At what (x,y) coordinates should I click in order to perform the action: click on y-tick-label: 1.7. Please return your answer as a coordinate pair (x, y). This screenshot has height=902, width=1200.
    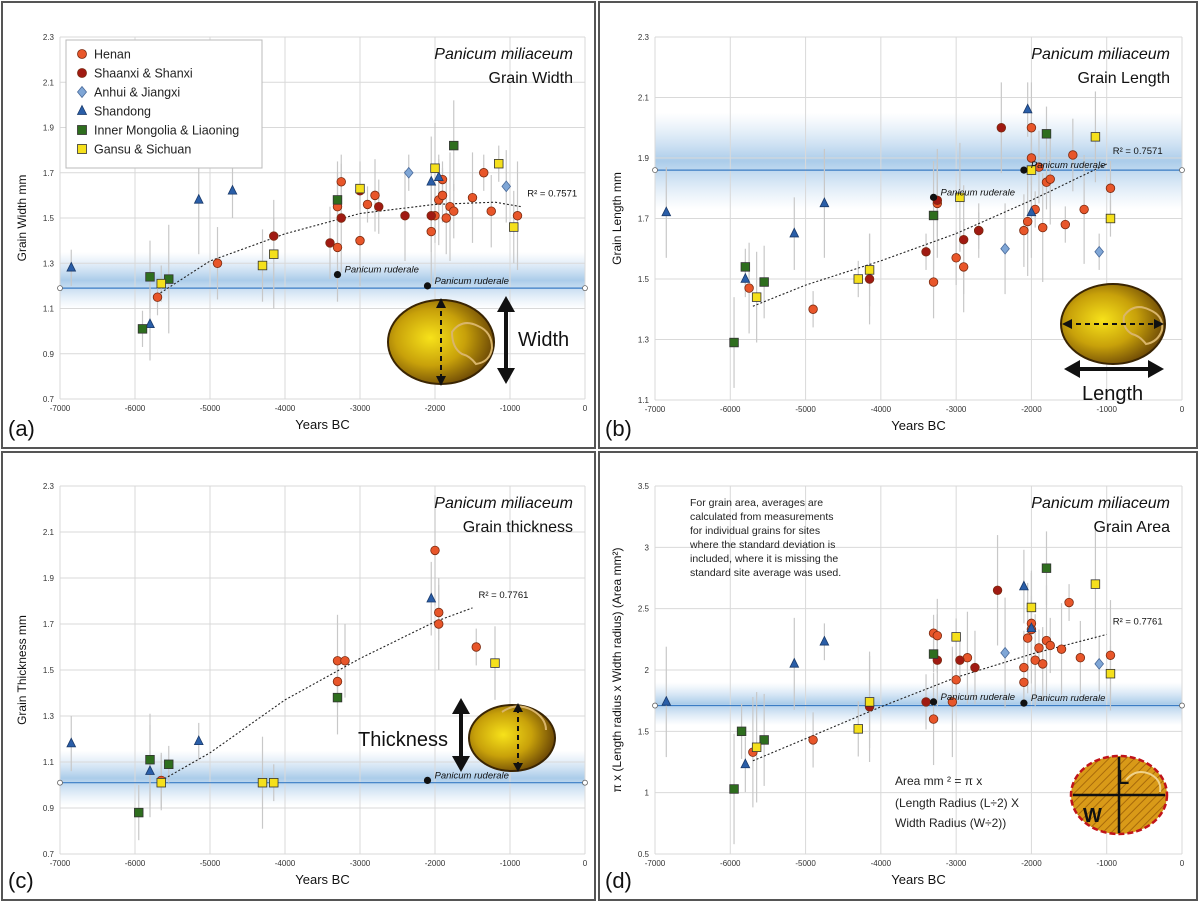
    Looking at the image, I should click on (49, 173).